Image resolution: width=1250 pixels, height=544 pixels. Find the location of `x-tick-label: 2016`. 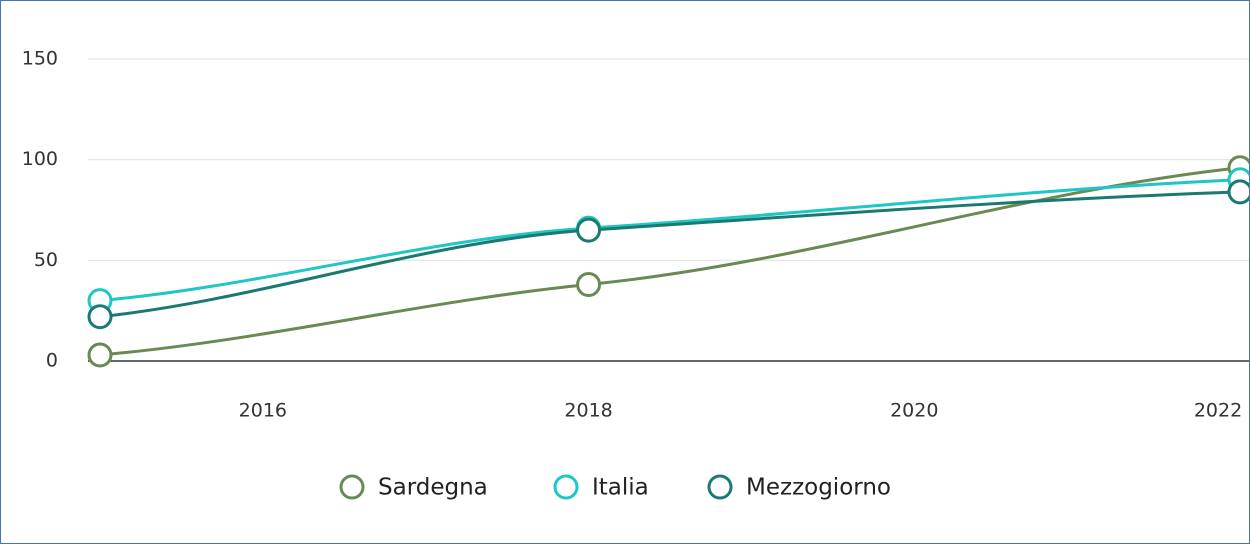

x-tick-label: 2016 is located at coordinates (263, 411).